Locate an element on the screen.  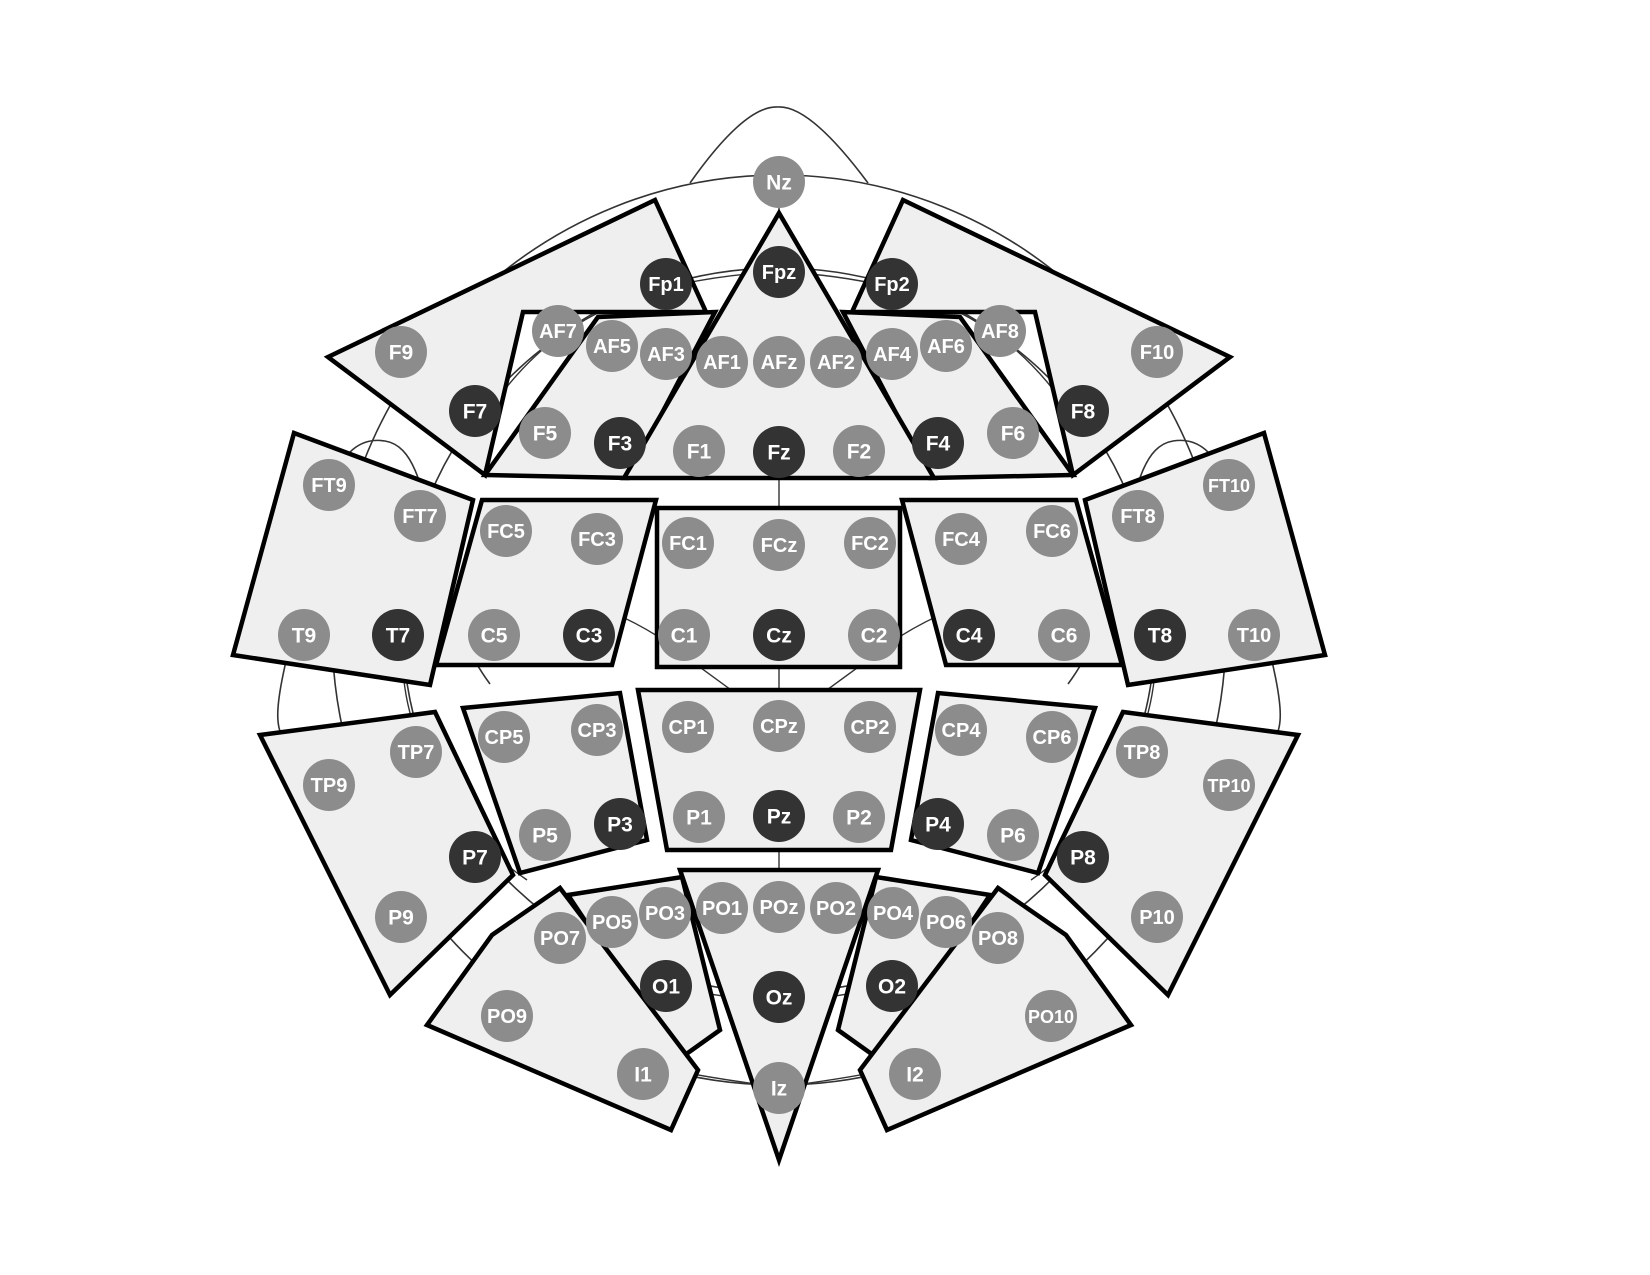
electrode-p8: P8 is located at coordinates (1083, 857).